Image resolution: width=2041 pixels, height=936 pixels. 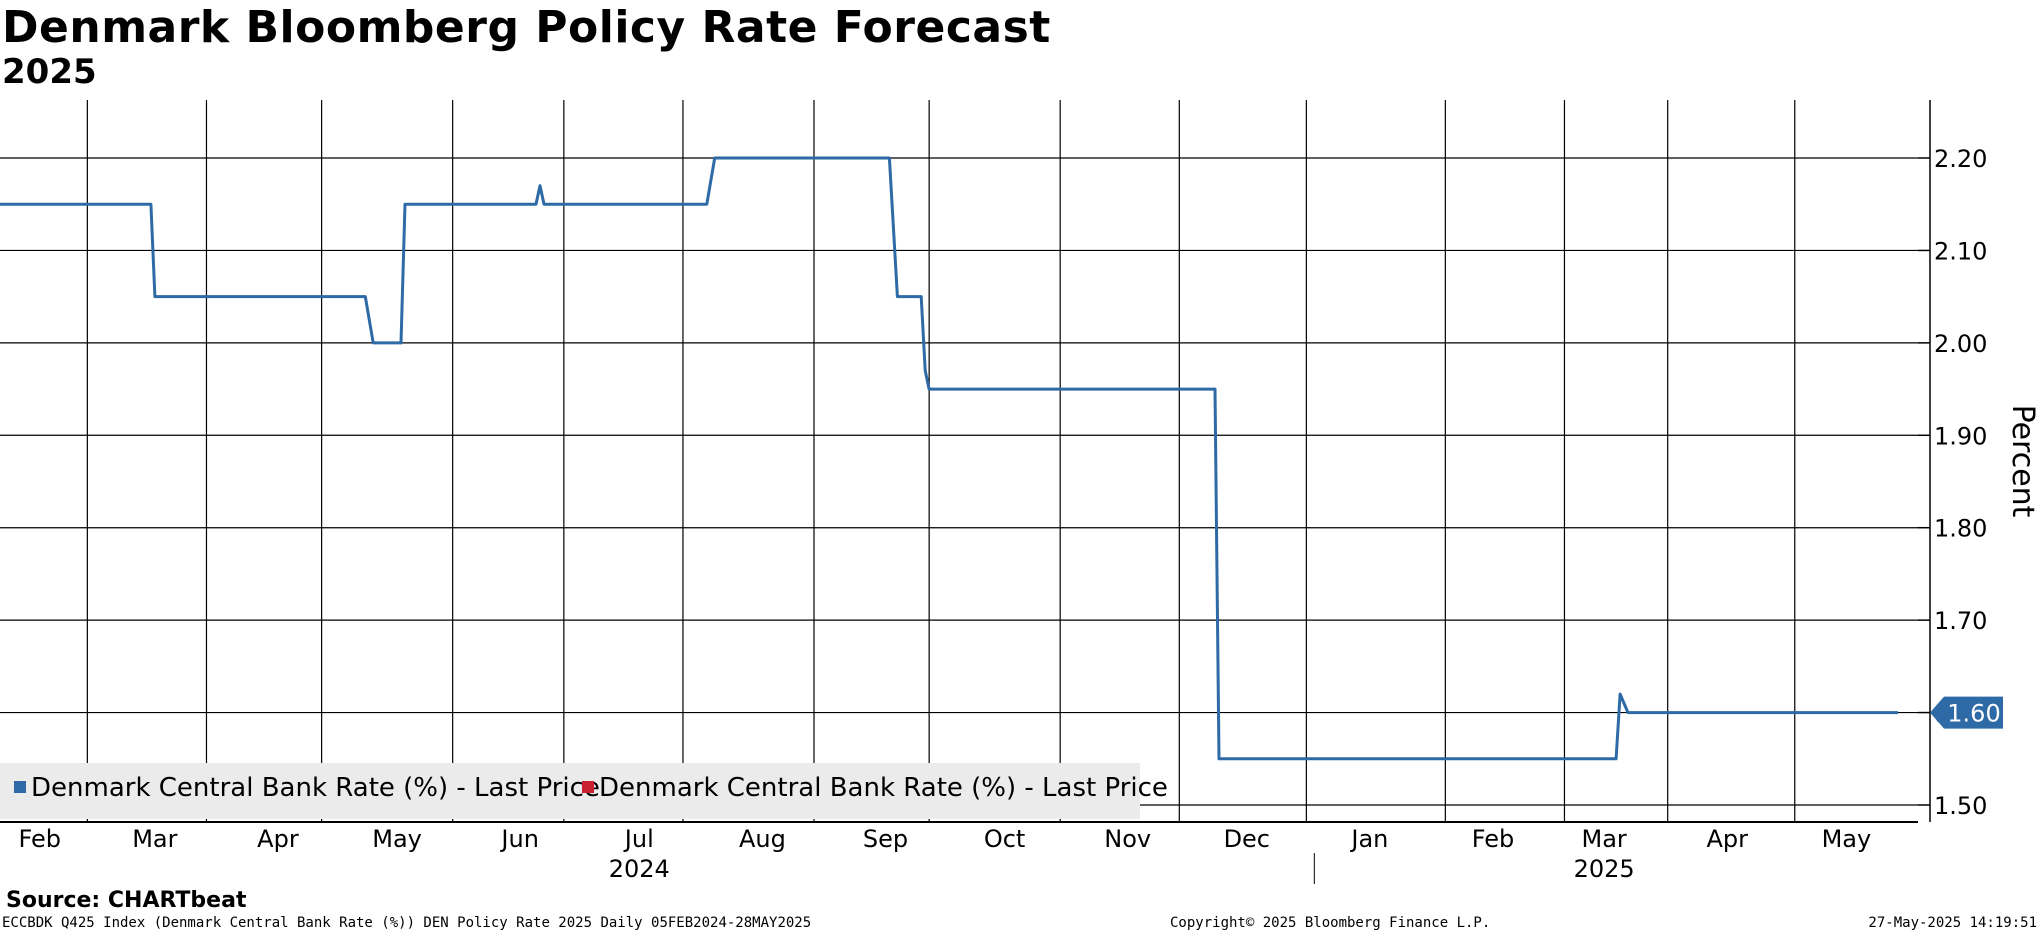 What do you see at coordinates (1127, 839) in the screenshot?
I see `x-tick-label: Nov` at bounding box center [1127, 839].